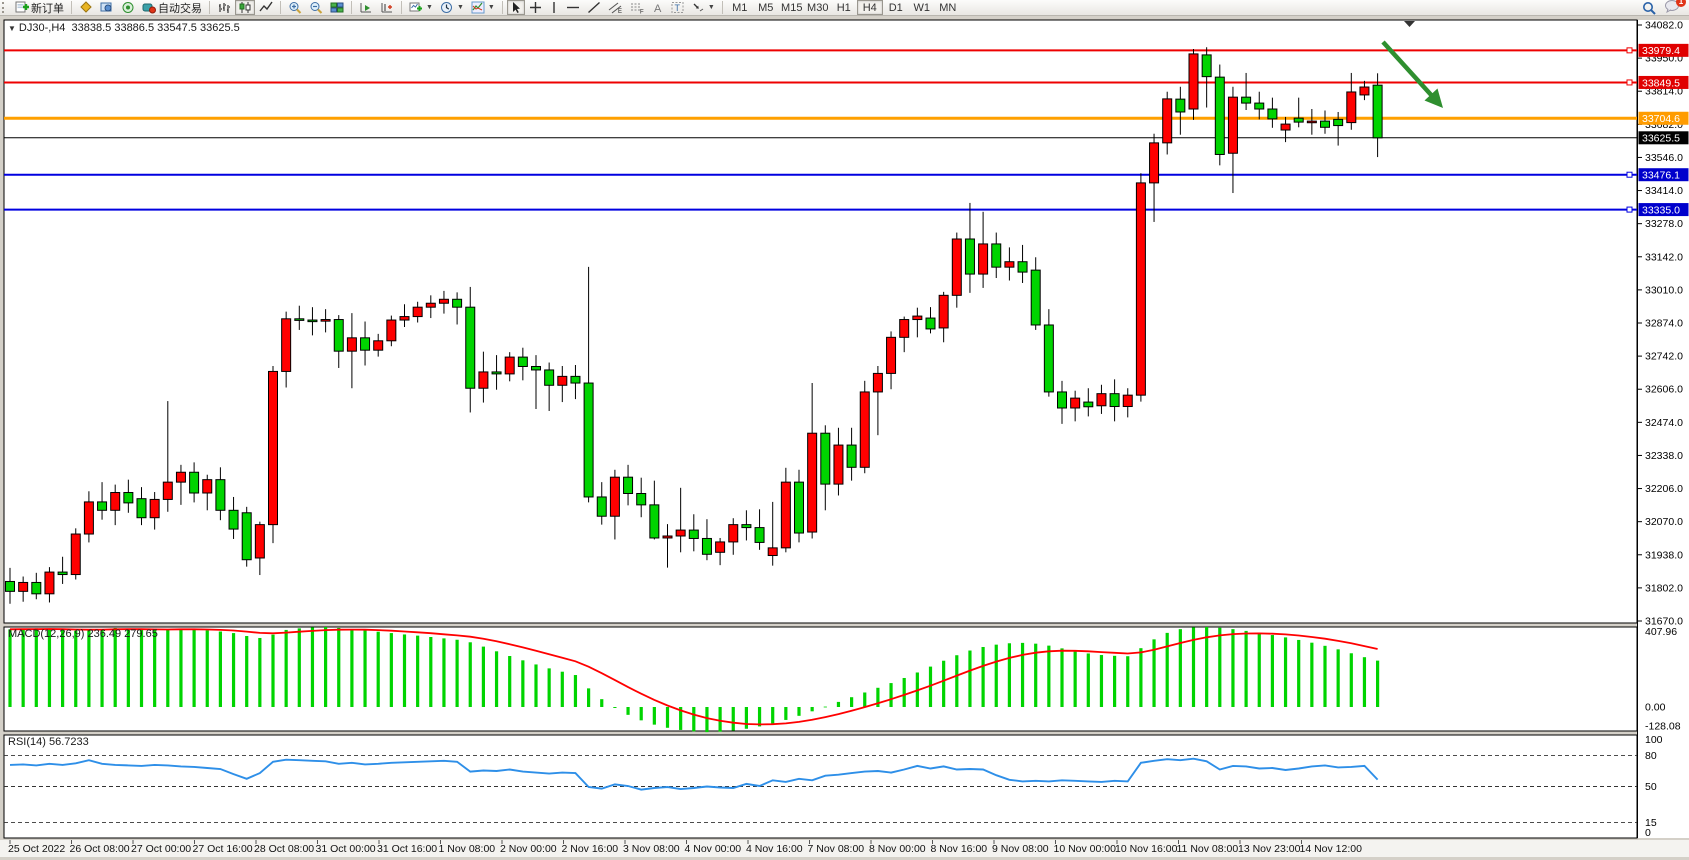 This screenshot has height=860, width=1689. What do you see at coordinates (223, 849) in the screenshot?
I see `time-axis-label: 27 Oct 16:00` at bounding box center [223, 849].